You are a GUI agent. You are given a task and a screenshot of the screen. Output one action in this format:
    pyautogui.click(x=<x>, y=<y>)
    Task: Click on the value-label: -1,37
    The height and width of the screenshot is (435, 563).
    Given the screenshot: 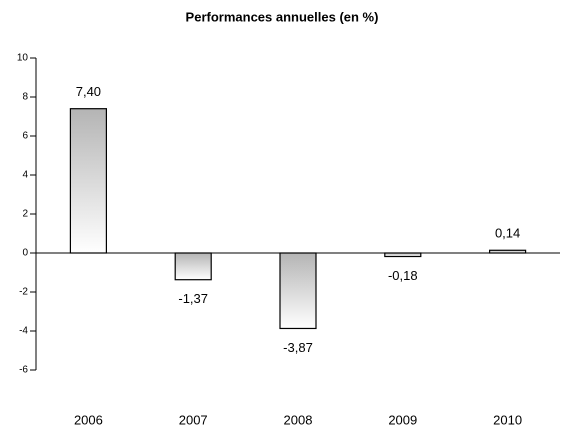 What is the action you would take?
    pyautogui.click(x=193, y=298)
    